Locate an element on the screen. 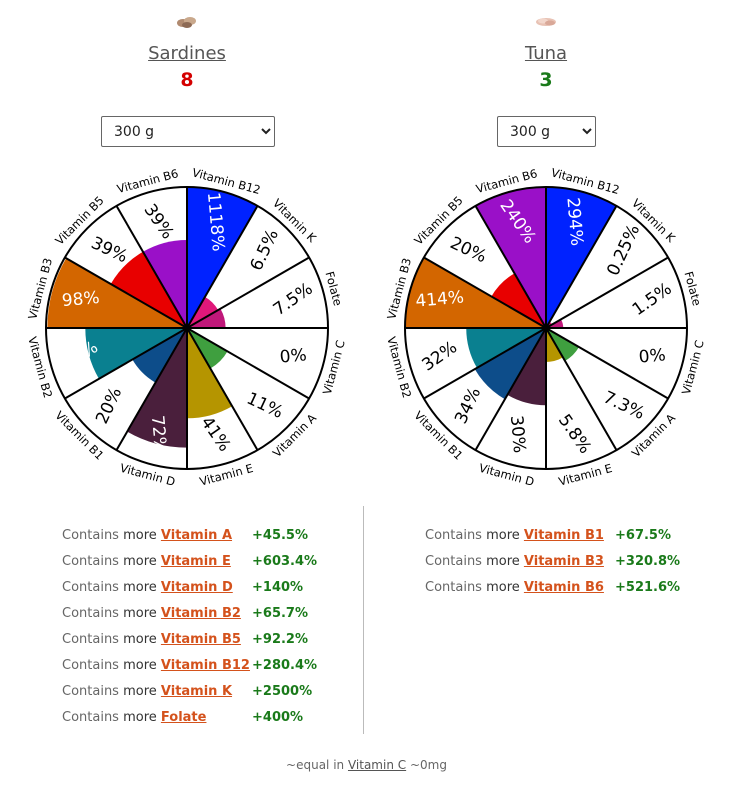 This screenshot has height=788, width=733. wheel-value-label: 0% is located at coordinates (293, 356).